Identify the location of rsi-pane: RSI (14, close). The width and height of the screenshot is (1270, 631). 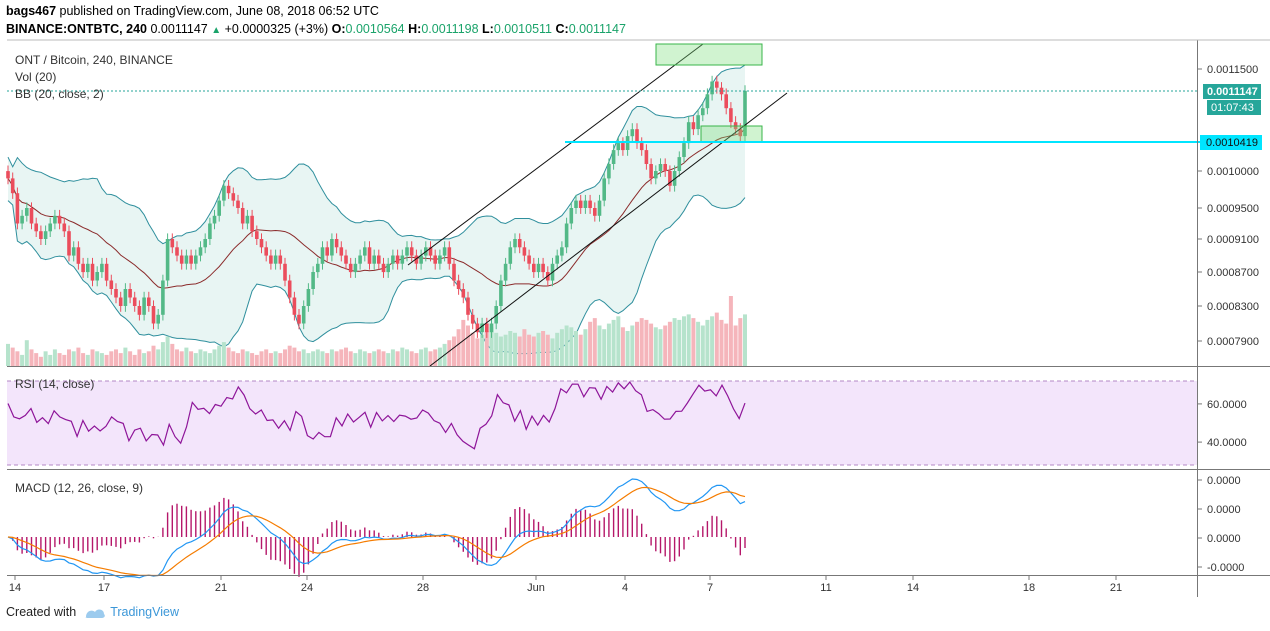
(602, 421).